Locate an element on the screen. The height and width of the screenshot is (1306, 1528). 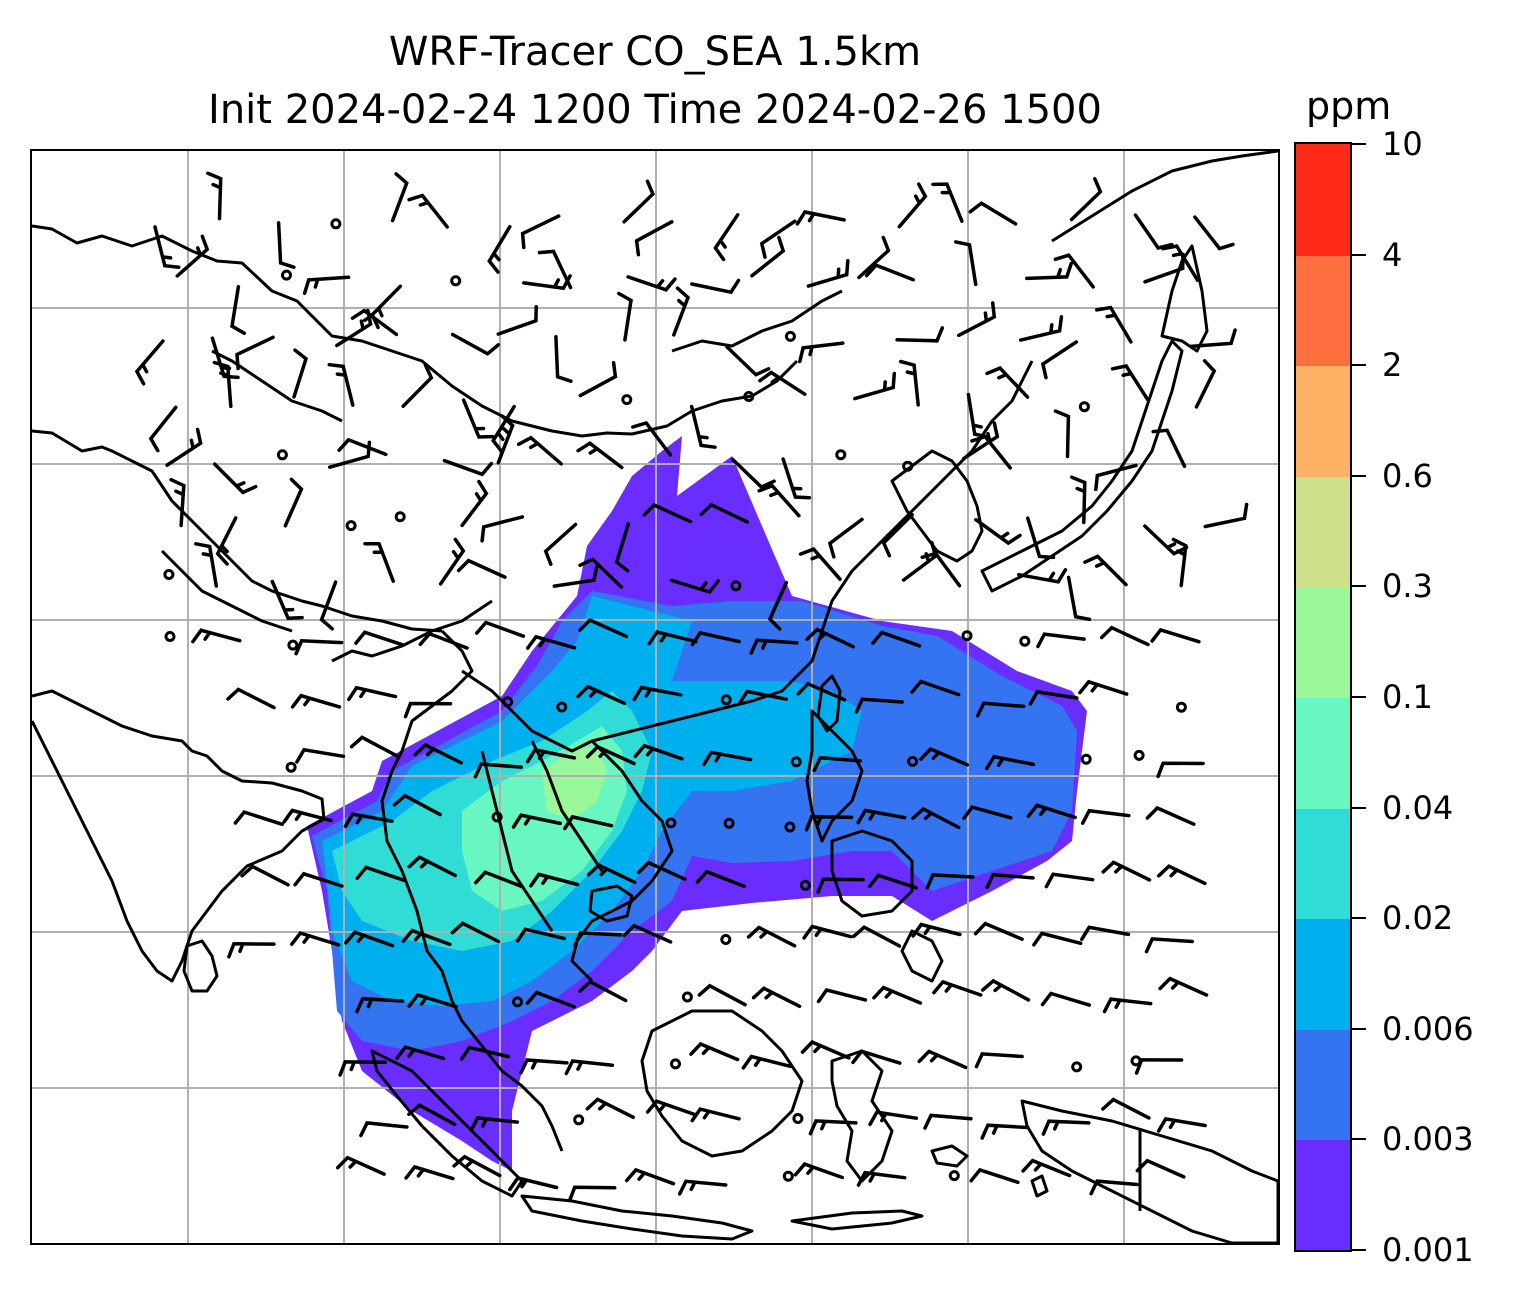
colorbar-tick-label: 0.003 is located at coordinates (1428, 1139).